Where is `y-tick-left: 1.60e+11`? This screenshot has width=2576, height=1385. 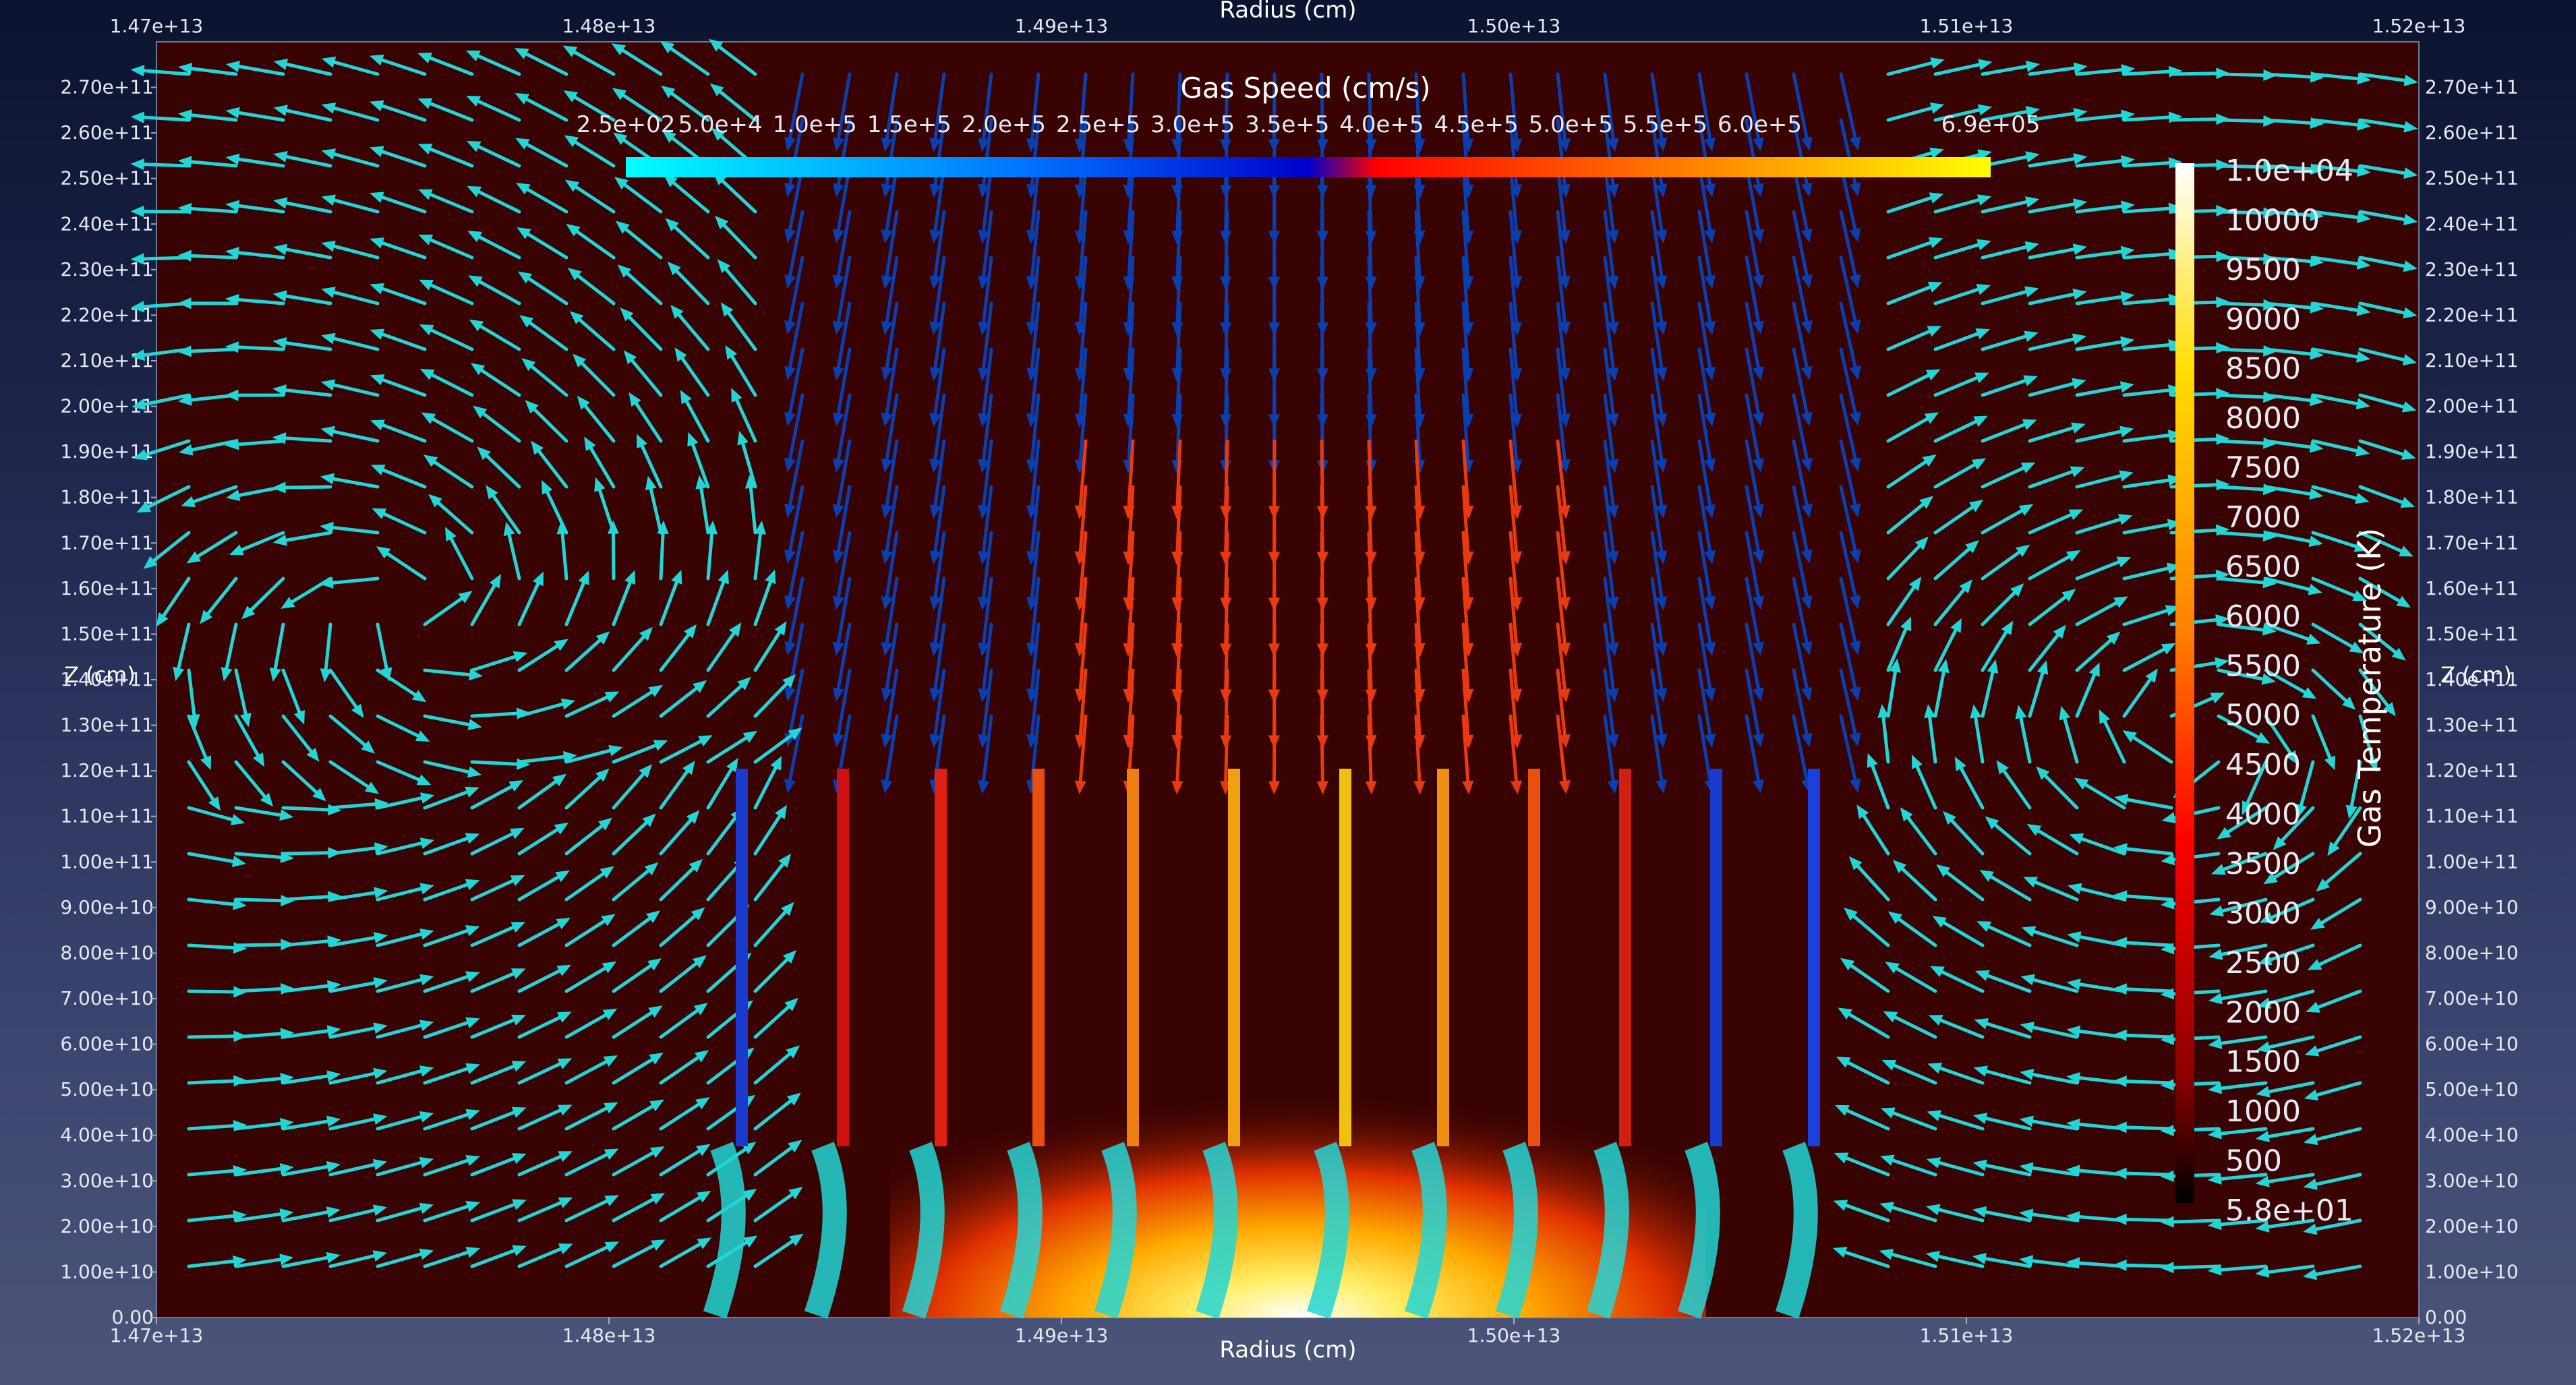 y-tick-left: 1.60e+11 is located at coordinates (107, 588).